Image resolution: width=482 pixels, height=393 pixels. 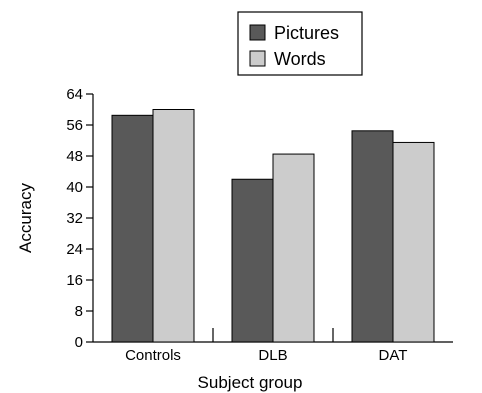 I want to click on y-tick-label-64: 64, so click(x=74, y=94).